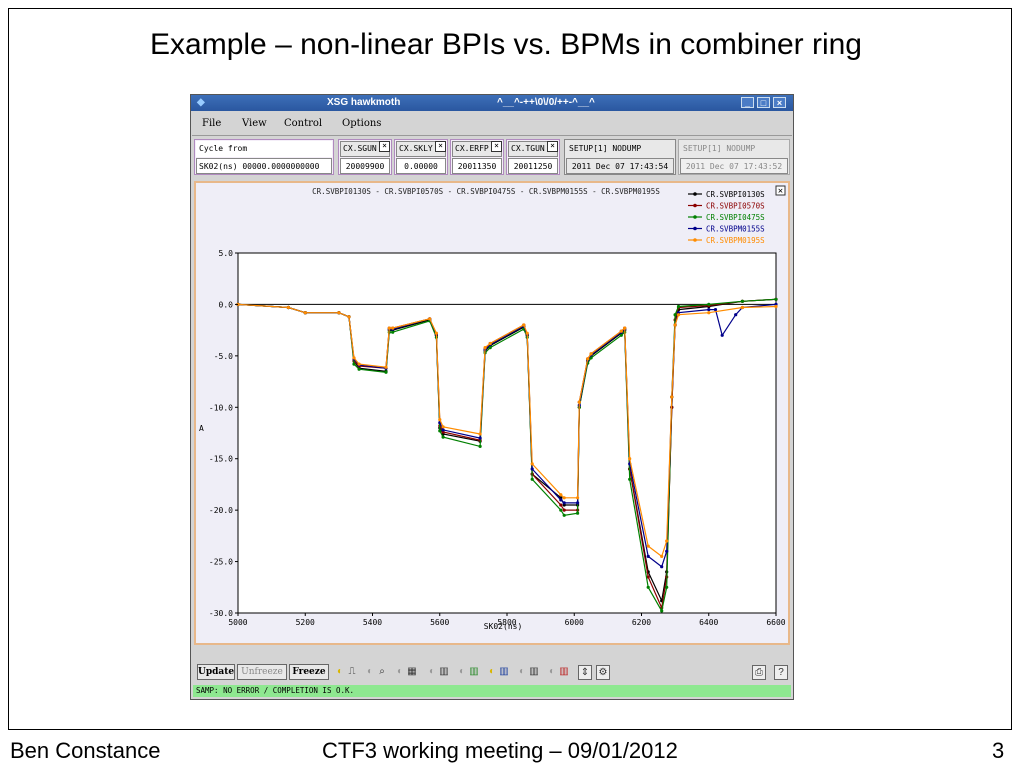 The height and width of the screenshot is (768, 1024). I want to click on pulse-icon: ⎍, so click(352, 671).